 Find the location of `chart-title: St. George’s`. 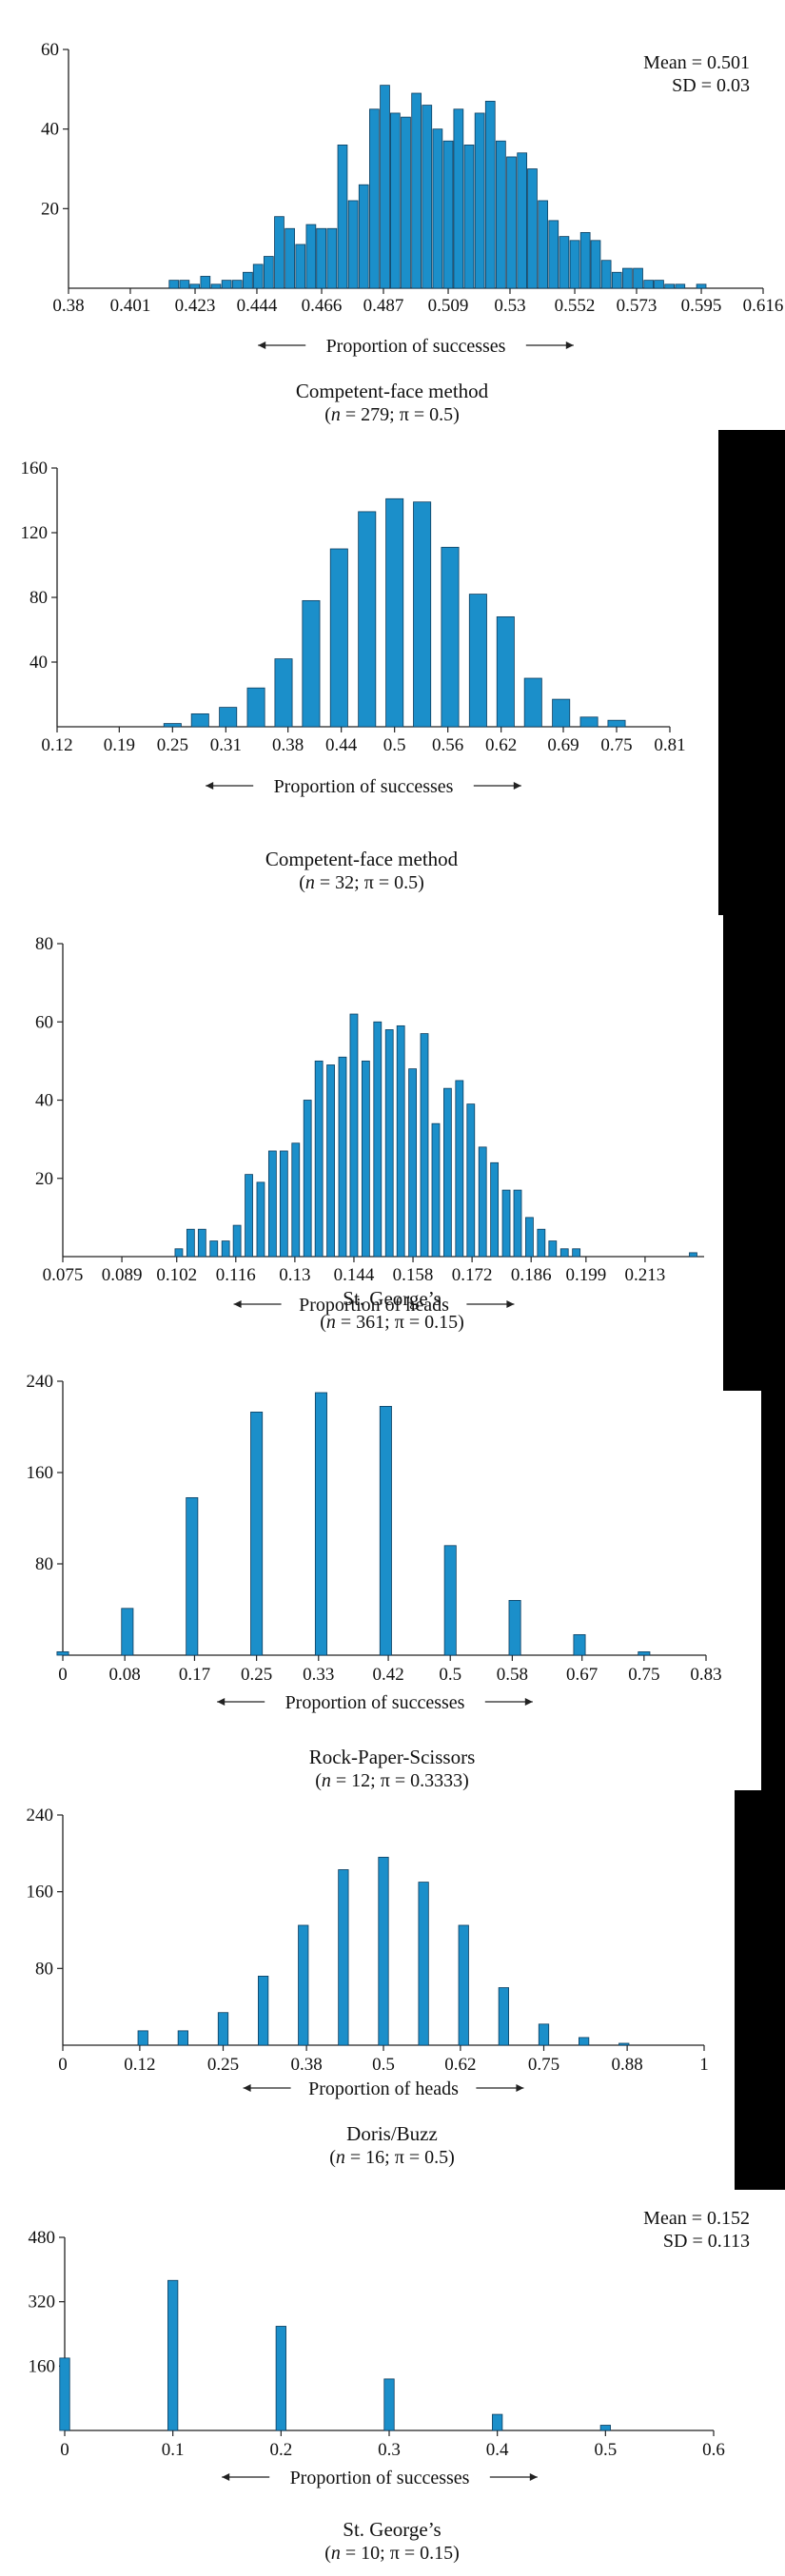

chart-title: St. George’s is located at coordinates (392, 2529).